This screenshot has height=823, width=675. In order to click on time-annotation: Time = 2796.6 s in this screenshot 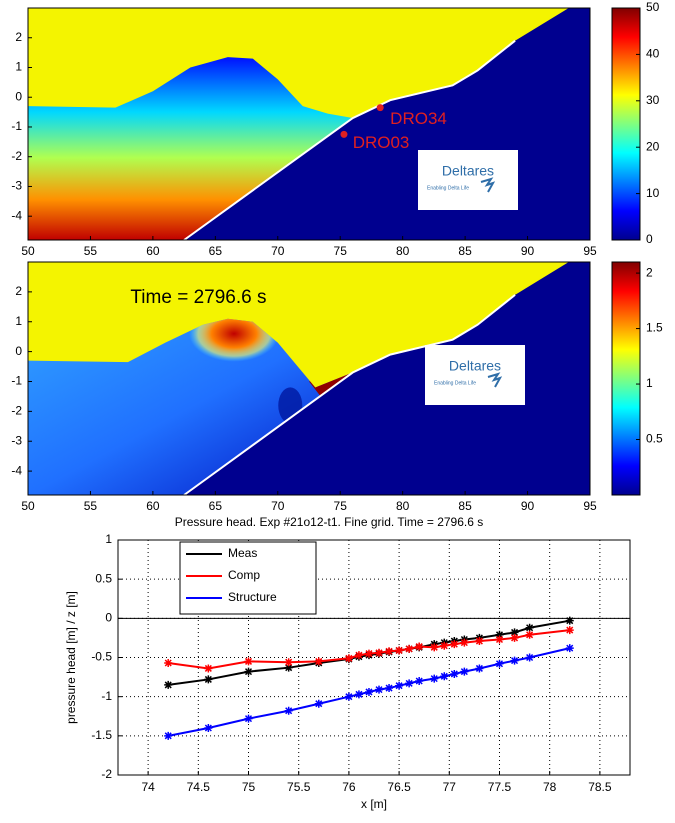, I will do `click(198, 297)`.